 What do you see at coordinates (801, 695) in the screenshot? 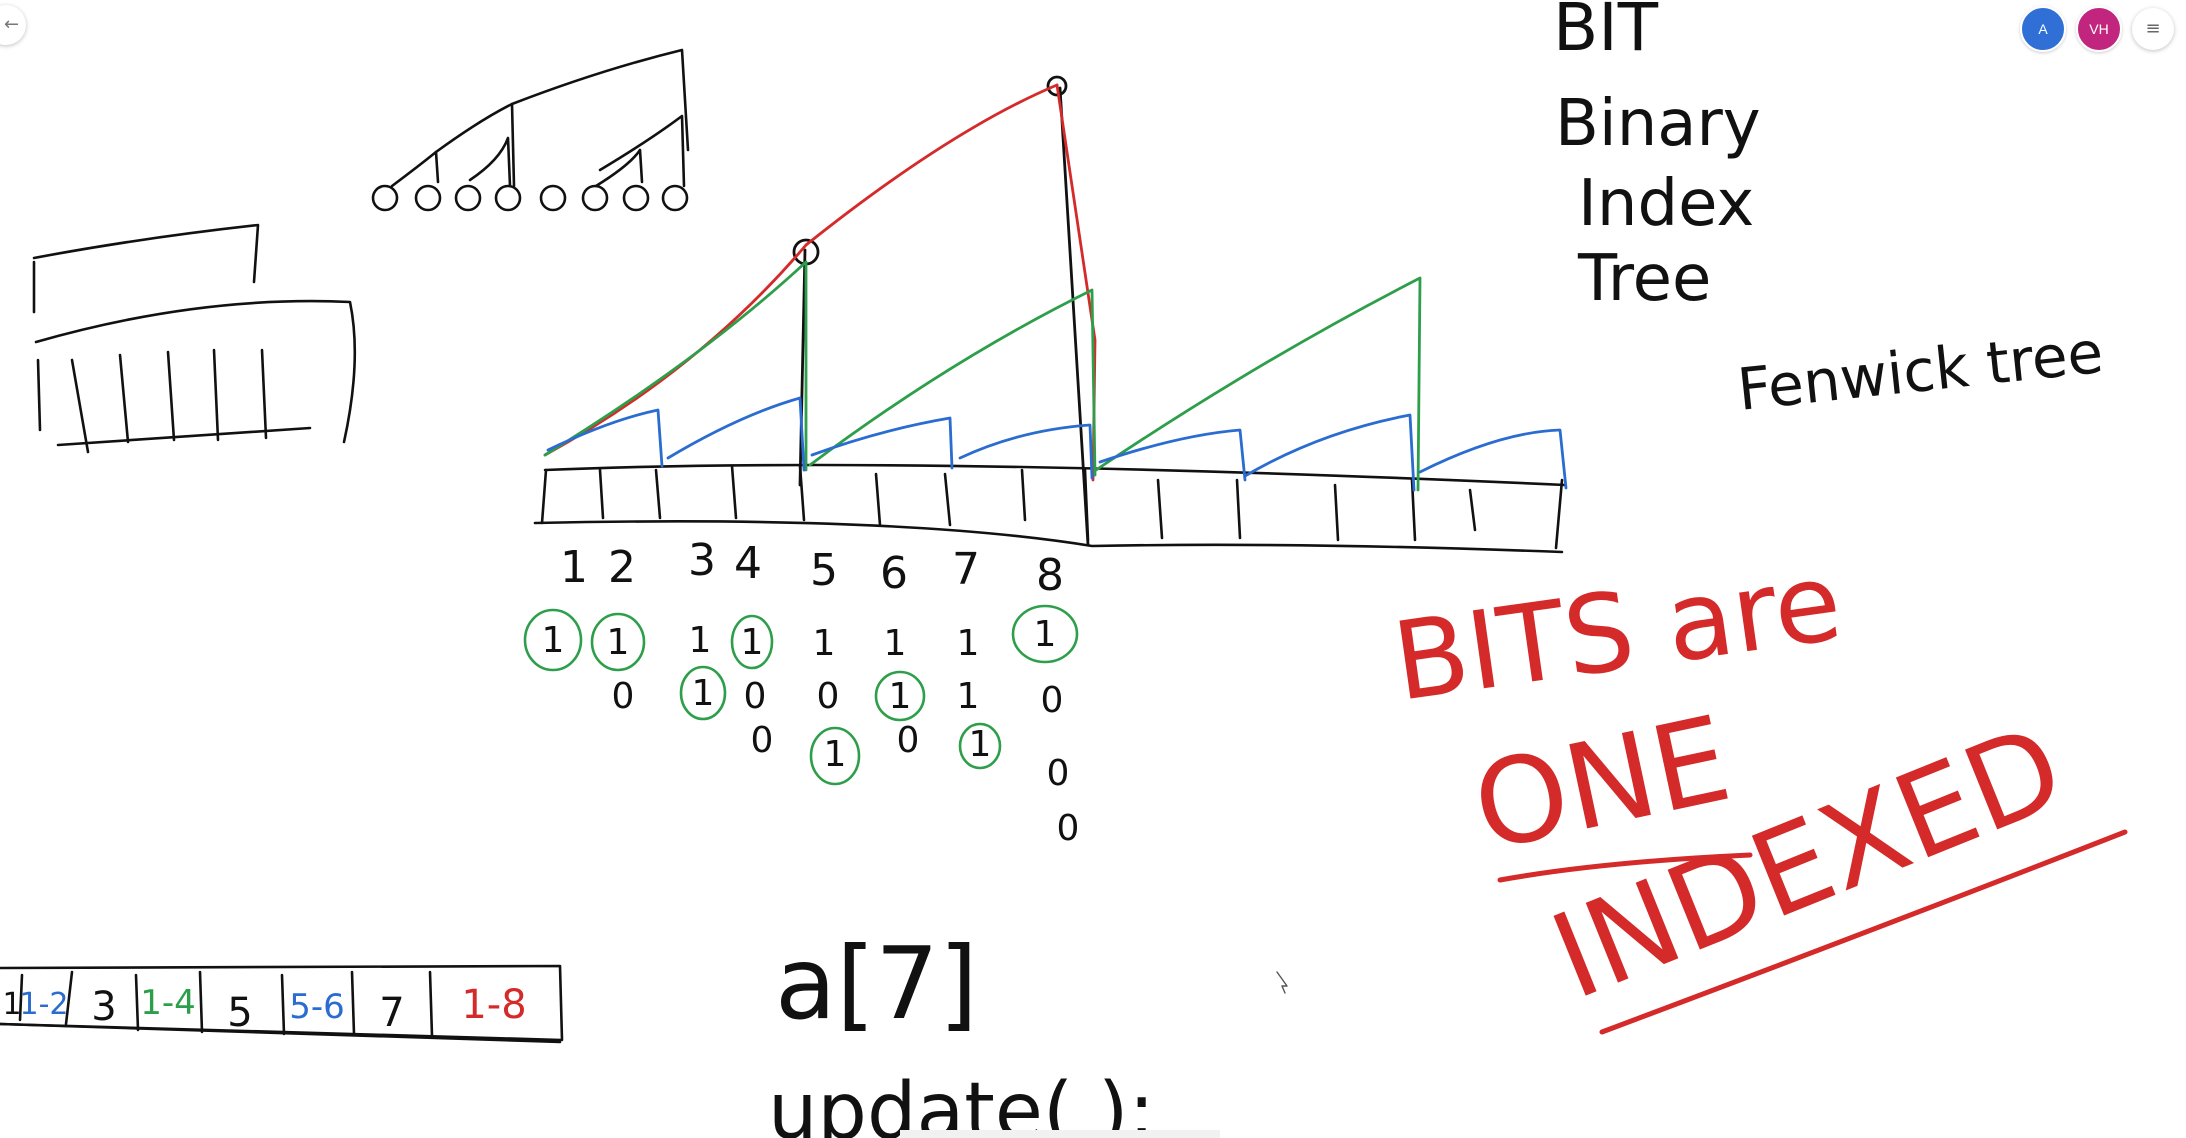
I see `set-bit-circles` at bounding box center [801, 695].